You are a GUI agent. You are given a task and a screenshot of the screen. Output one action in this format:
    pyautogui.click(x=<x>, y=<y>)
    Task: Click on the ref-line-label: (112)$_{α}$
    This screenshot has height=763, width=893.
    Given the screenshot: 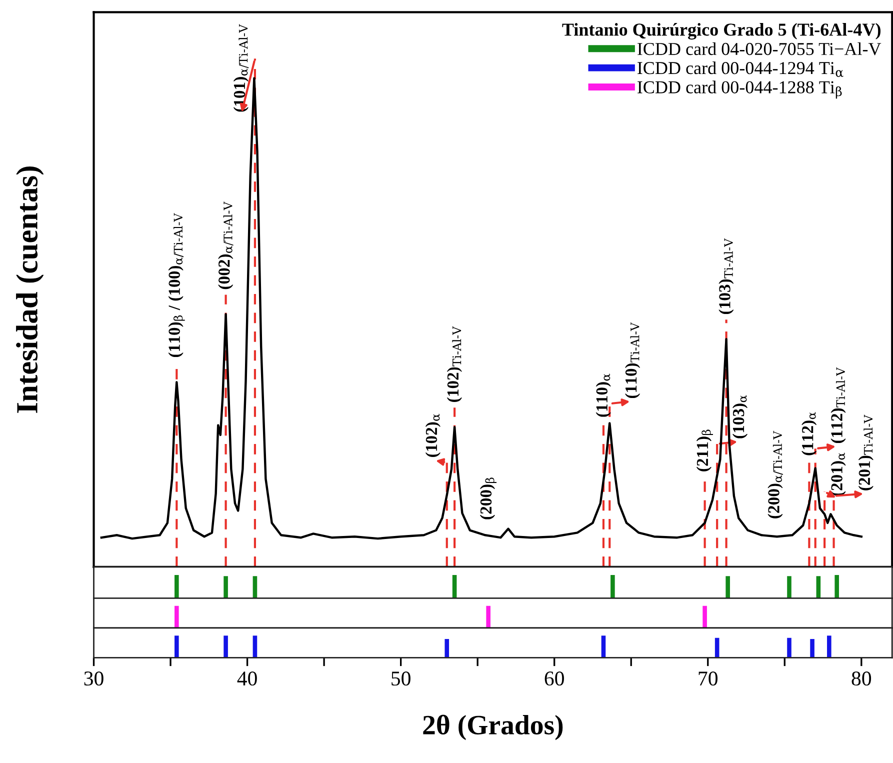 What is the action you would take?
    pyautogui.click(x=809, y=434)
    